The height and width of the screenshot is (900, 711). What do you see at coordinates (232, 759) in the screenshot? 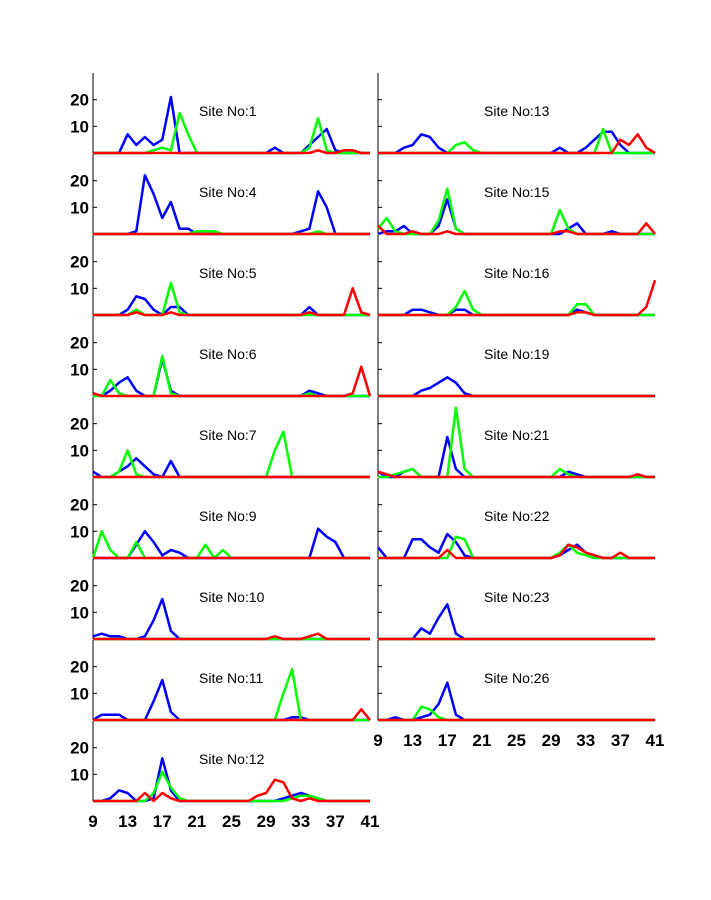
I see `panel-title: Site No:12` at bounding box center [232, 759].